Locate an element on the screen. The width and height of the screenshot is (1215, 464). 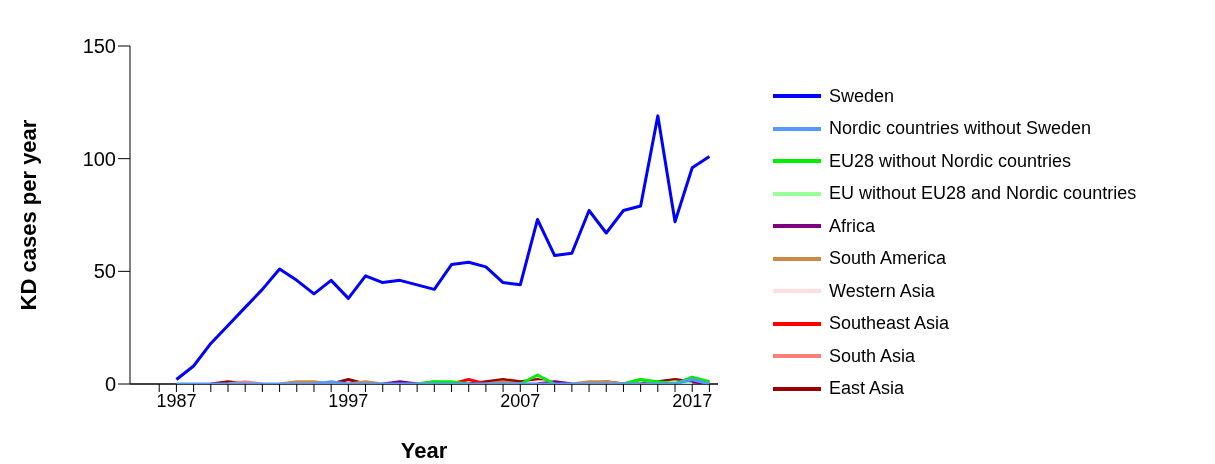
legend-label: Africa is located at coordinates (852, 226).